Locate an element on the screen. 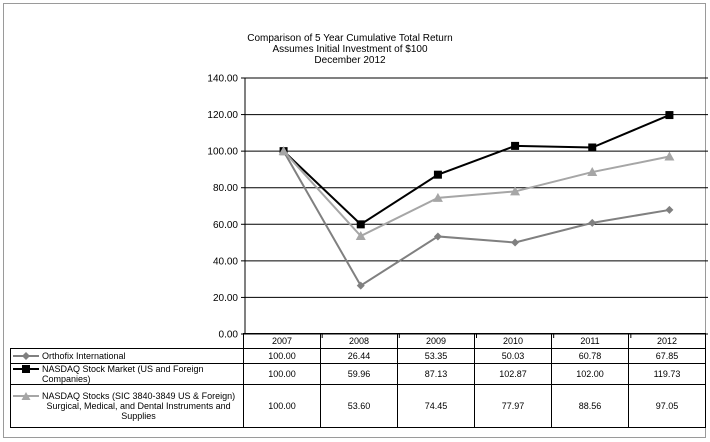  category-header-row: 2007 2008 2009 2010 2011 2012 is located at coordinates (358, 341).